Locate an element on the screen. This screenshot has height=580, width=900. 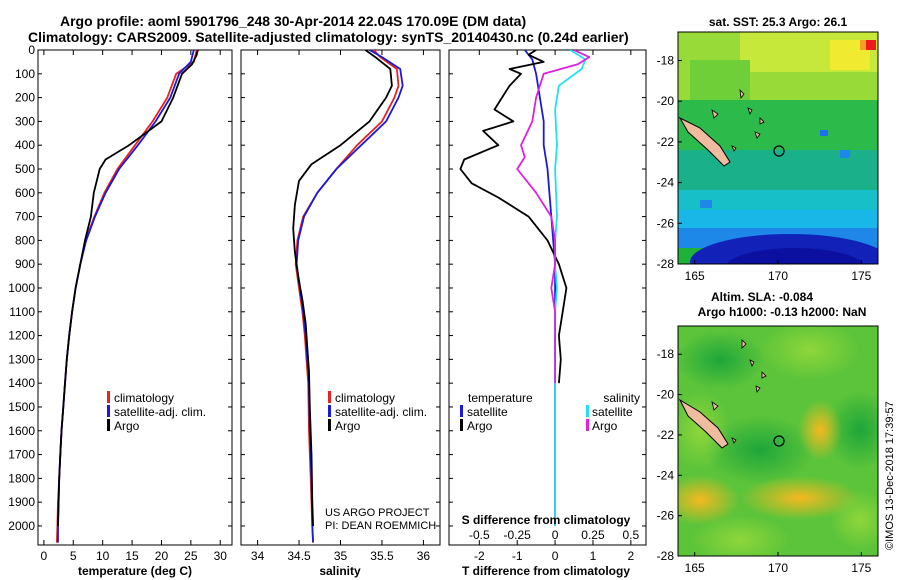
y-tick-label: 400 is located at coordinates (25, 145).